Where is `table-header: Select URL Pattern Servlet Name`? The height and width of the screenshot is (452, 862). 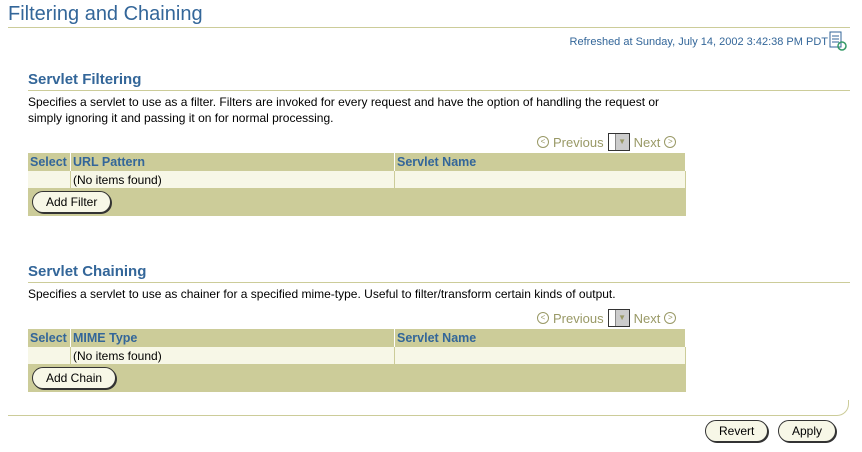 table-header: Select URL Pattern Servlet Name is located at coordinates (357, 162).